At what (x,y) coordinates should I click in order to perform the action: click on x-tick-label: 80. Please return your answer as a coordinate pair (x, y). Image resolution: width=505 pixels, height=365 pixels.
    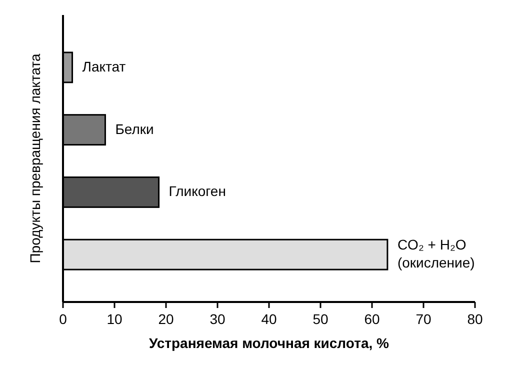
    Looking at the image, I should click on (475, 319).